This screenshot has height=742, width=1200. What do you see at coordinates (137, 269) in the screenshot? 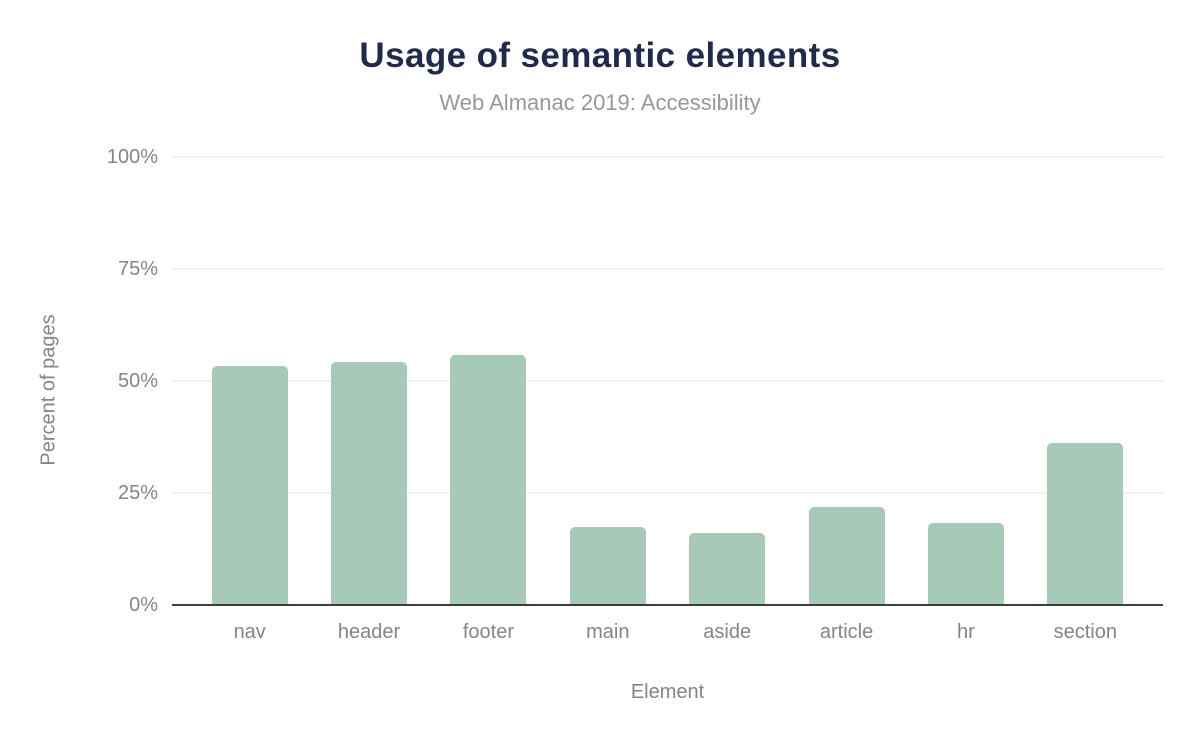
I see `y-tick-label: 75%` at bounding box center [137, 269].